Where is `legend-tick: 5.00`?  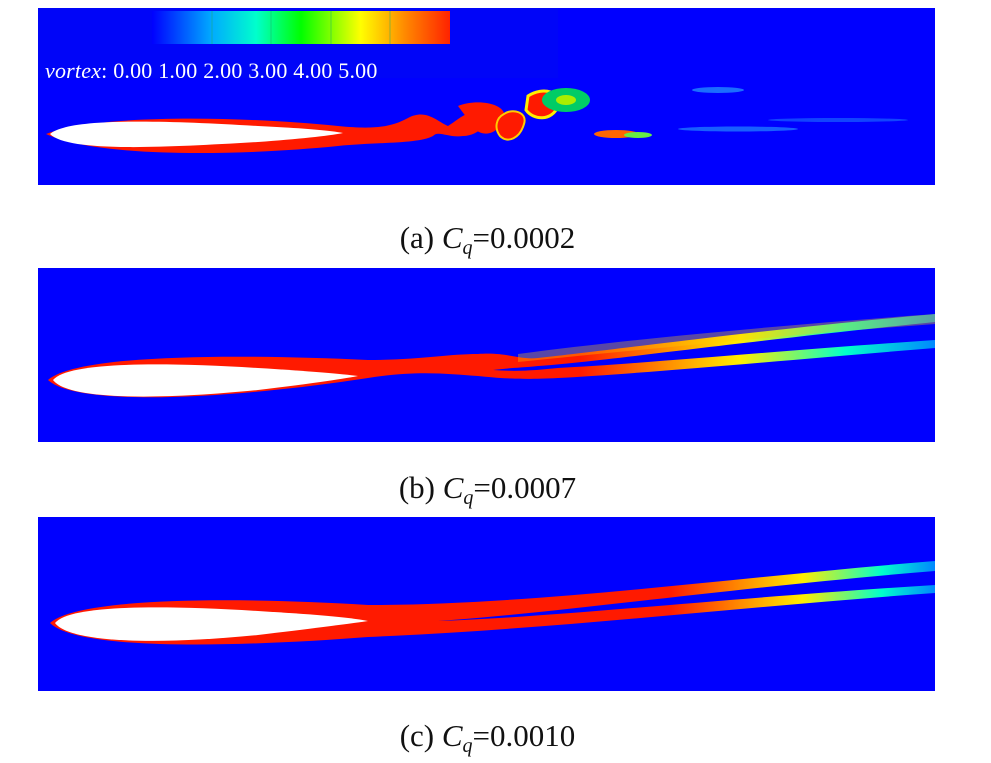
legend-tick: 5.00 is located at coordinates (358, 70).